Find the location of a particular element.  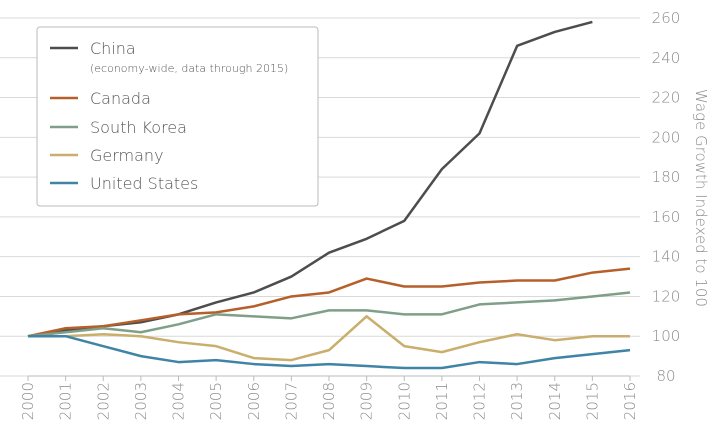

x-tick-label: 2004 is located at coordinates (179, 401).